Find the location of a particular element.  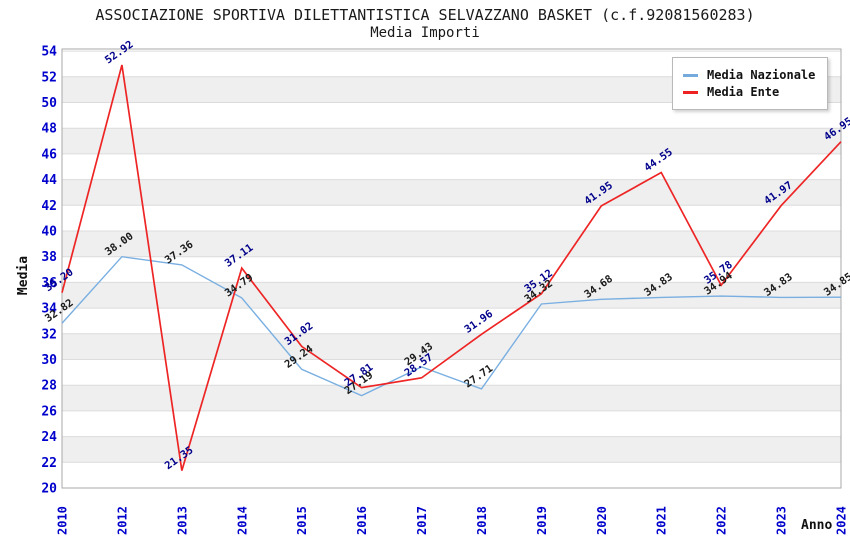

y-tick-label: 30 is located at coordinates (49, 360).